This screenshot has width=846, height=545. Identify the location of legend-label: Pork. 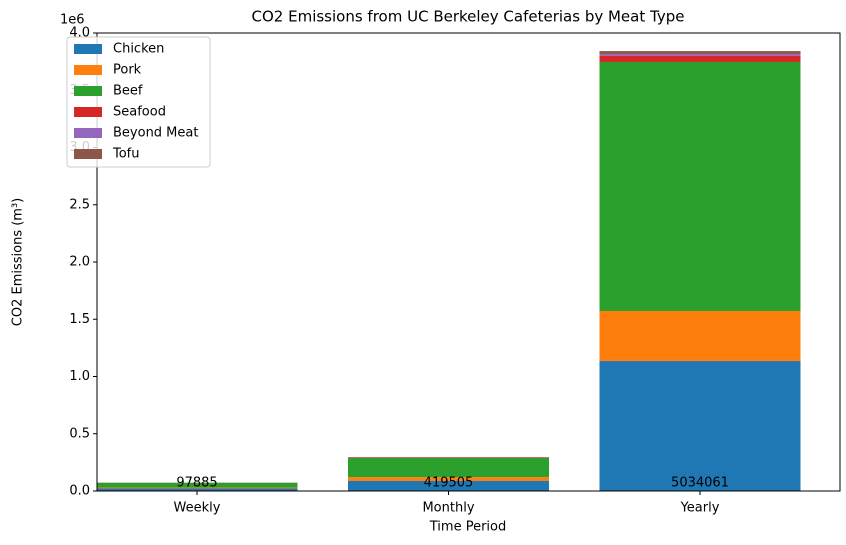
(127, 70).